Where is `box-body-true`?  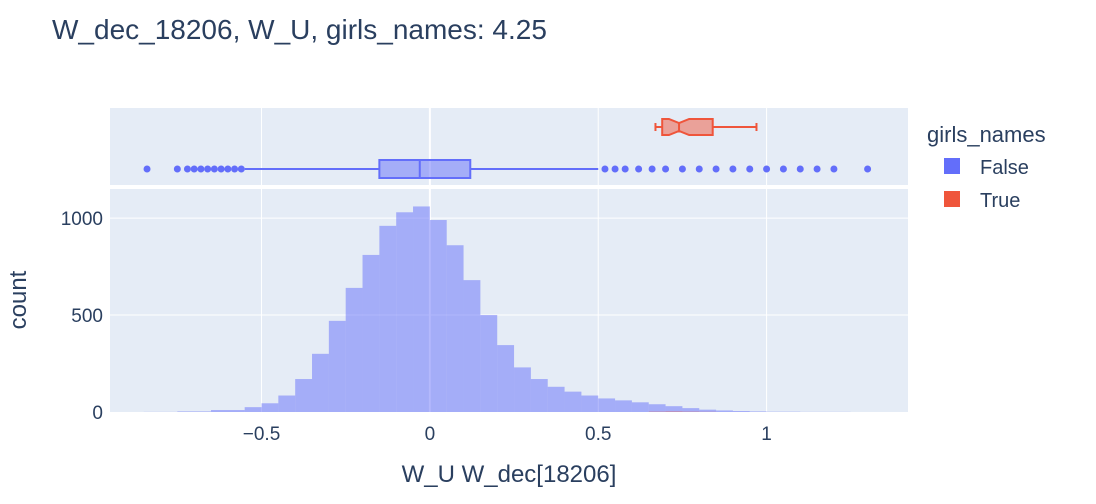
box-body-true is located at coordinates (687, 127).